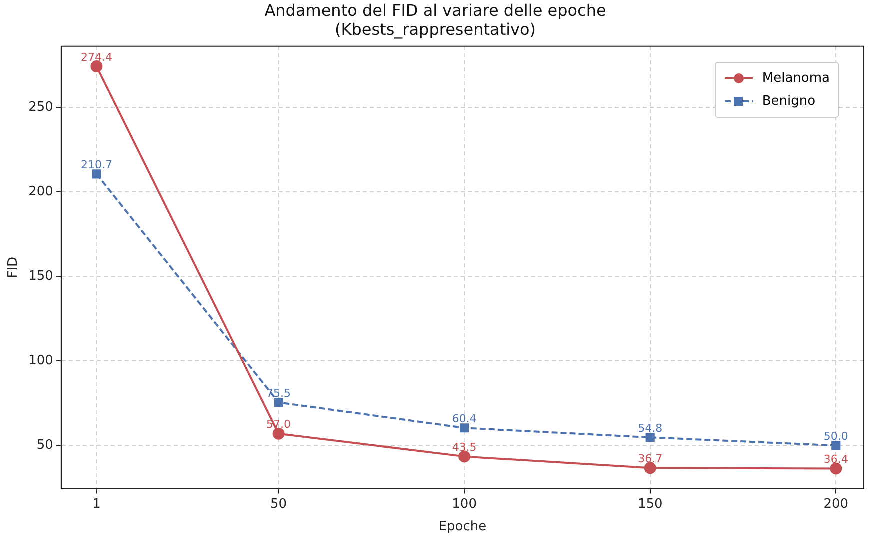 Image resolution: width=871 pixels, height=539 pixels. Describe the element at coordinates (464, 504) in the screenshot. I see `x-tick-label: 100` at that location.